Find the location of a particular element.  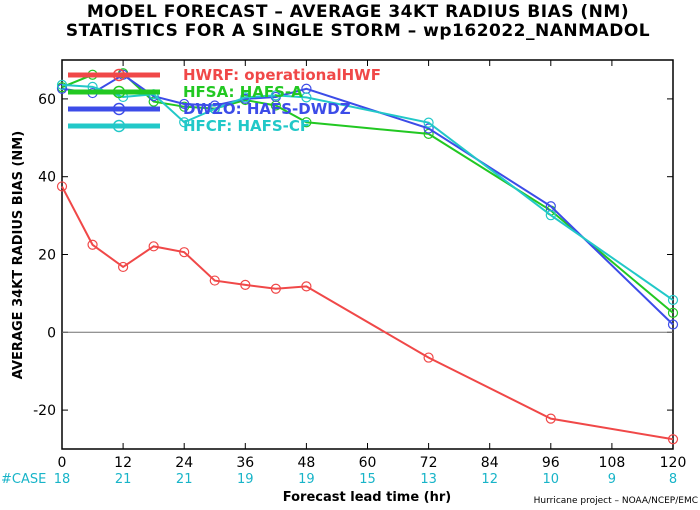

x-tick-label: 96 is located at coordinates (551, 463).